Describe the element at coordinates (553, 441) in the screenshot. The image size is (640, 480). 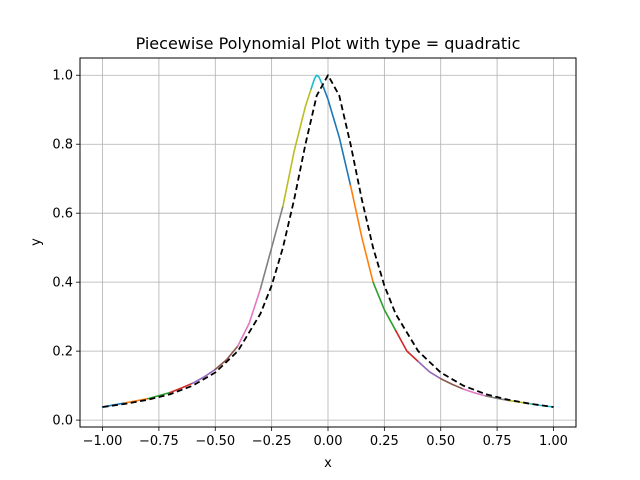
I see `x-tick-label: 1.00` at that location.